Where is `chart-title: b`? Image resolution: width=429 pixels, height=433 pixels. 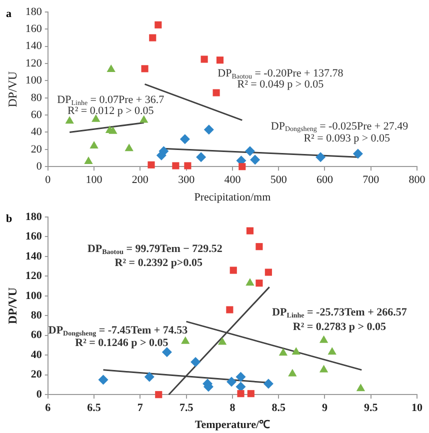
chart-title: b is located at coordinates (9, 218).